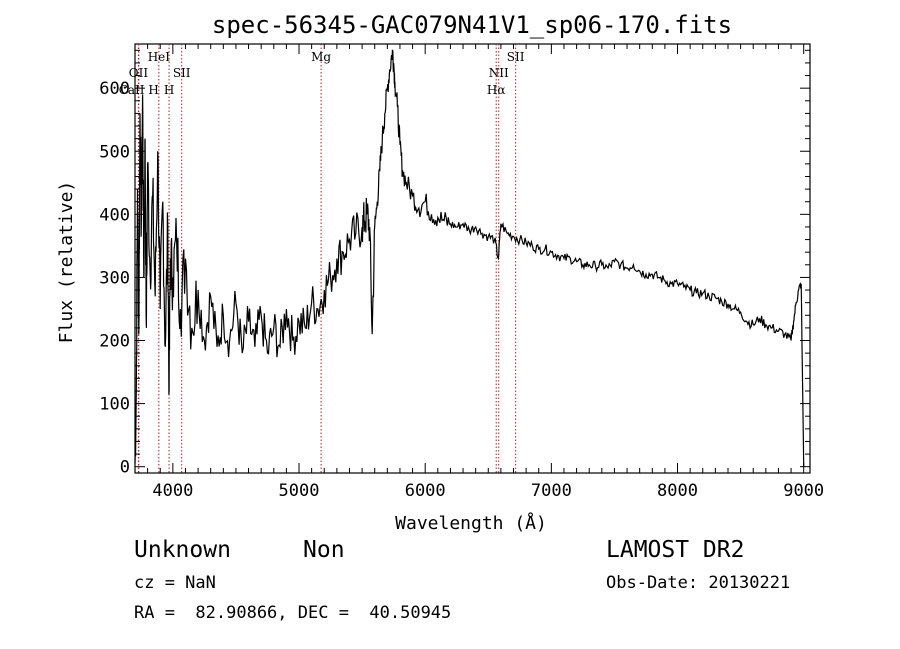 The width and height of the screenshot is (900, 649). I want to click on coordinates: RA = 82.90866, DEC = 40.50945, so click(293, 613).